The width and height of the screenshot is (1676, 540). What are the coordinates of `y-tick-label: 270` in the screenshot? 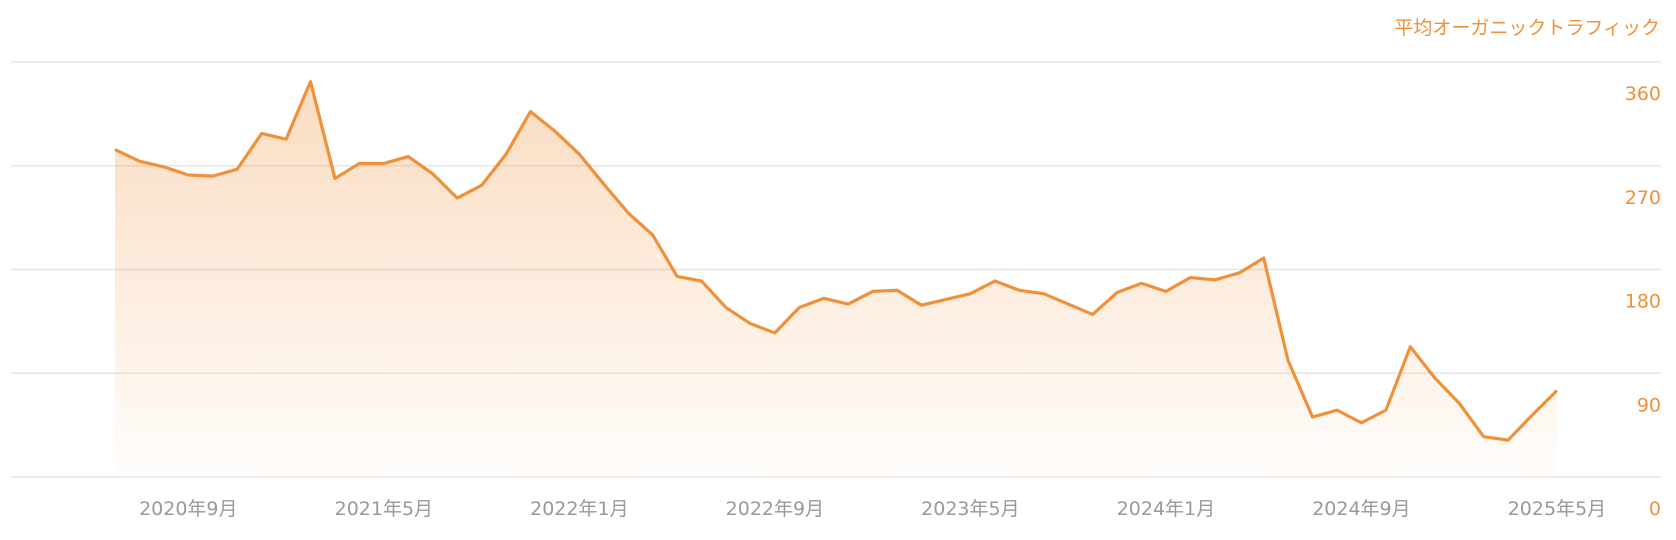 It's located at (1643, 198).